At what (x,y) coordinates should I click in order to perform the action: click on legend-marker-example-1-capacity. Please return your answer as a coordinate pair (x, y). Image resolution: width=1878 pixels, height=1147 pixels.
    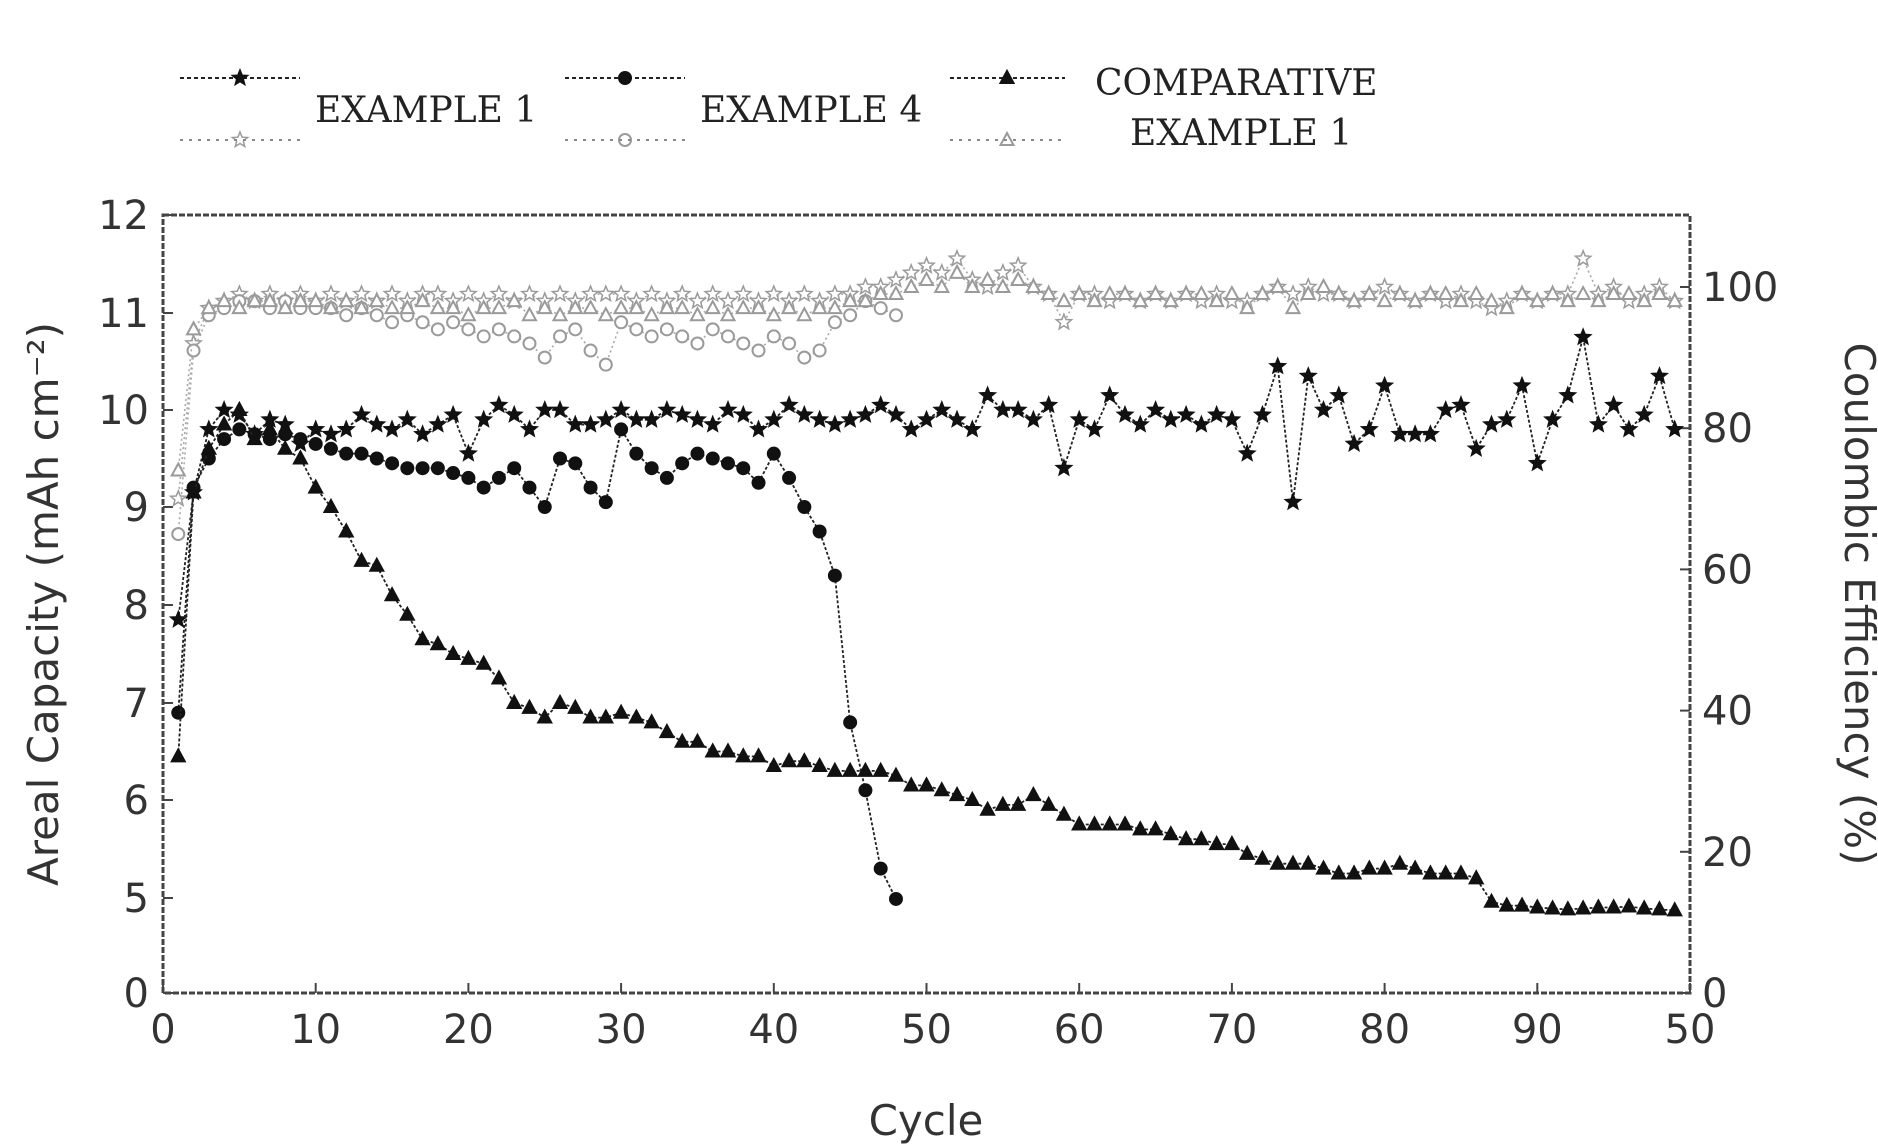
    Looking at the image, I should click on (240, 108).